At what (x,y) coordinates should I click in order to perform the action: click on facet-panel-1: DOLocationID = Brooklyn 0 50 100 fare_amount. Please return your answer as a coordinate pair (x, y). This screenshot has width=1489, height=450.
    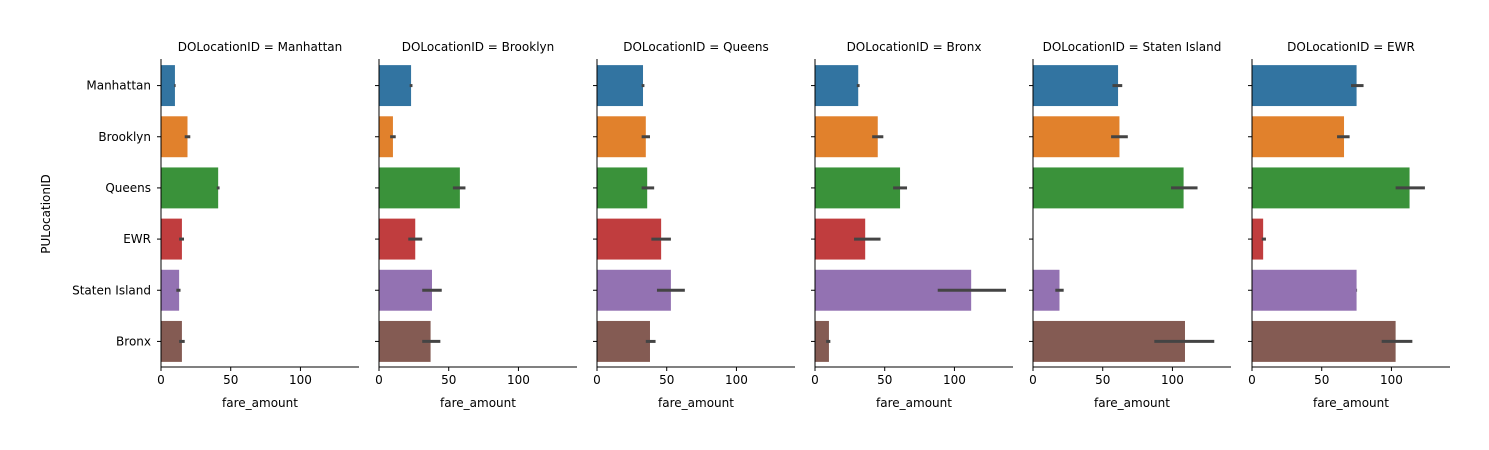
    Looking at the image, I should click on (476, 225).